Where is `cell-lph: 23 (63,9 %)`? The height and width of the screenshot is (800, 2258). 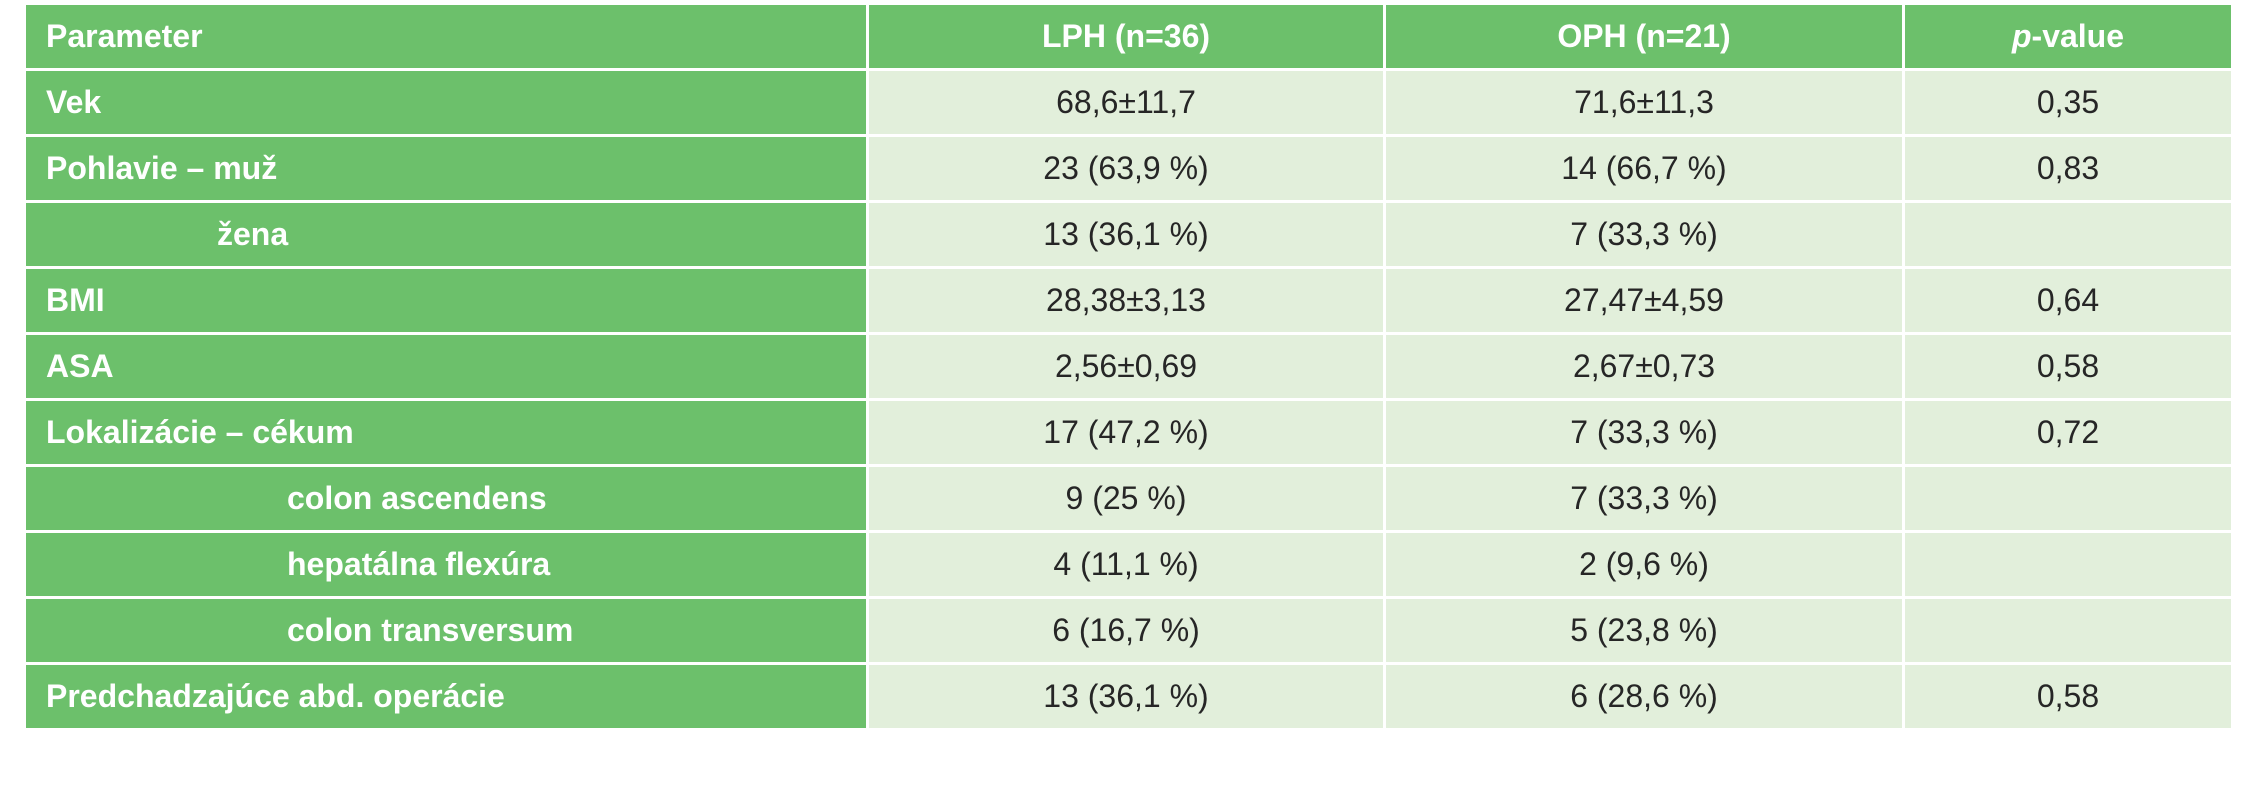 cell-lph: 23 (63,9 %) is located at coordinates (1126, 168).